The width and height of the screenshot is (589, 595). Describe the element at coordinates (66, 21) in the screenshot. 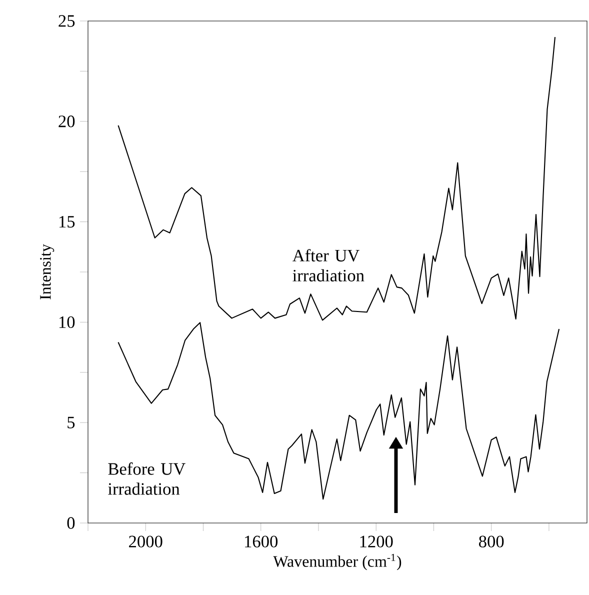

I see `y-tick-label: 25` at that location.